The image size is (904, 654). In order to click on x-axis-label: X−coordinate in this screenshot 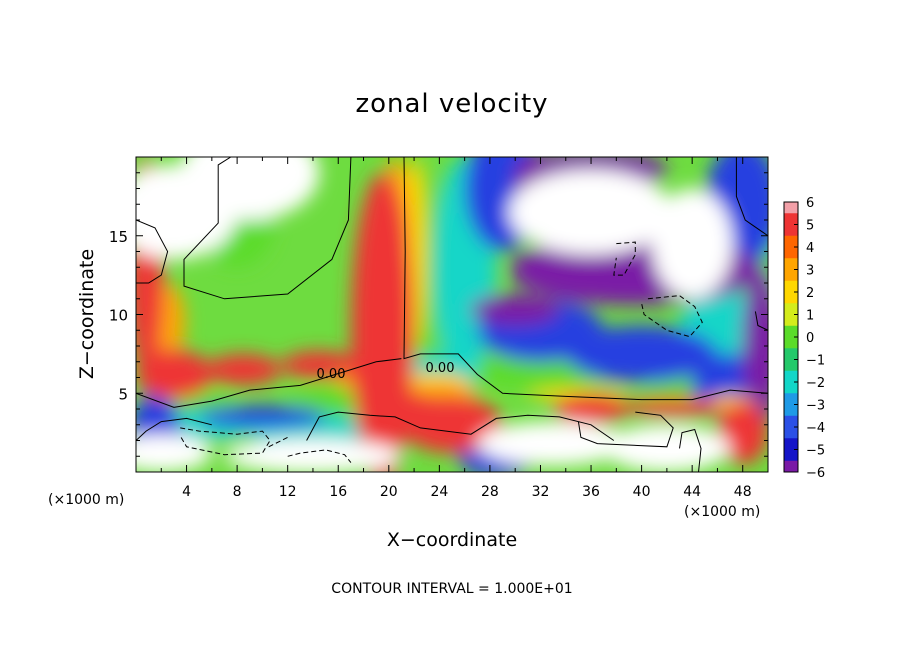, I will do `click(452, 540)`.